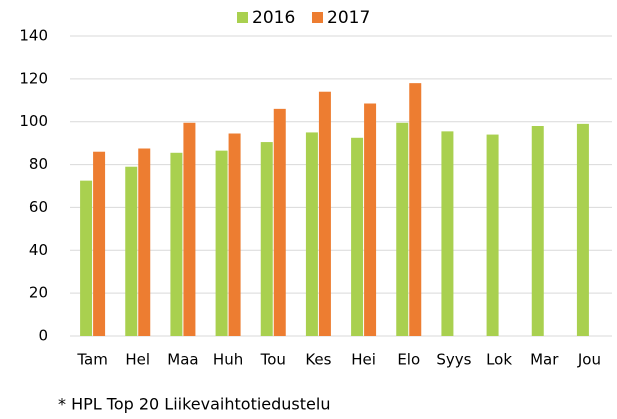 The image size is (617, 419). Describe the element at coordinates (544, 360) in the screenshot. I see `x-tick-label: Mar` at that location.